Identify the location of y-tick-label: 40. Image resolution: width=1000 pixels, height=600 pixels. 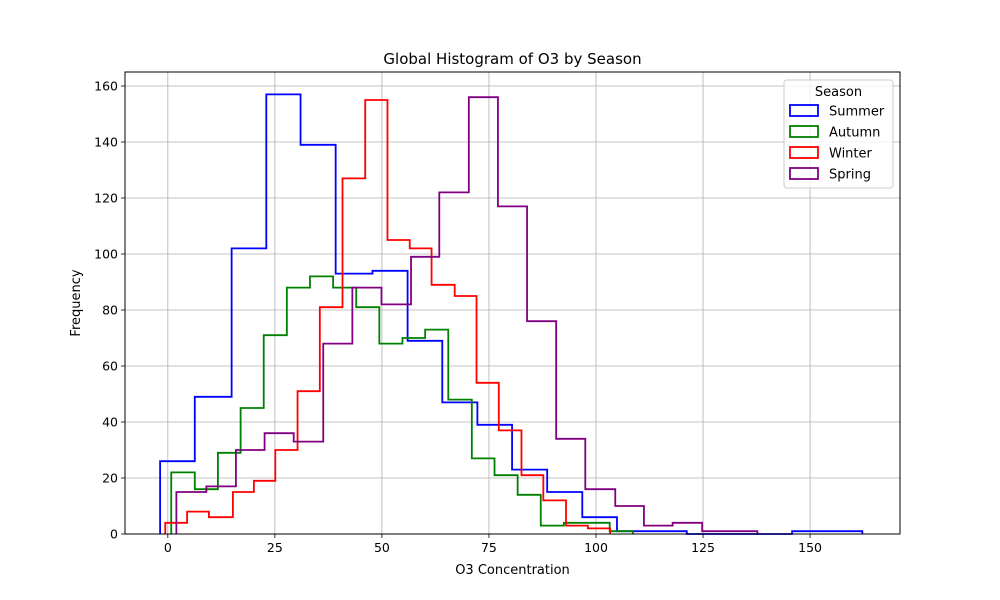
(110, 422).